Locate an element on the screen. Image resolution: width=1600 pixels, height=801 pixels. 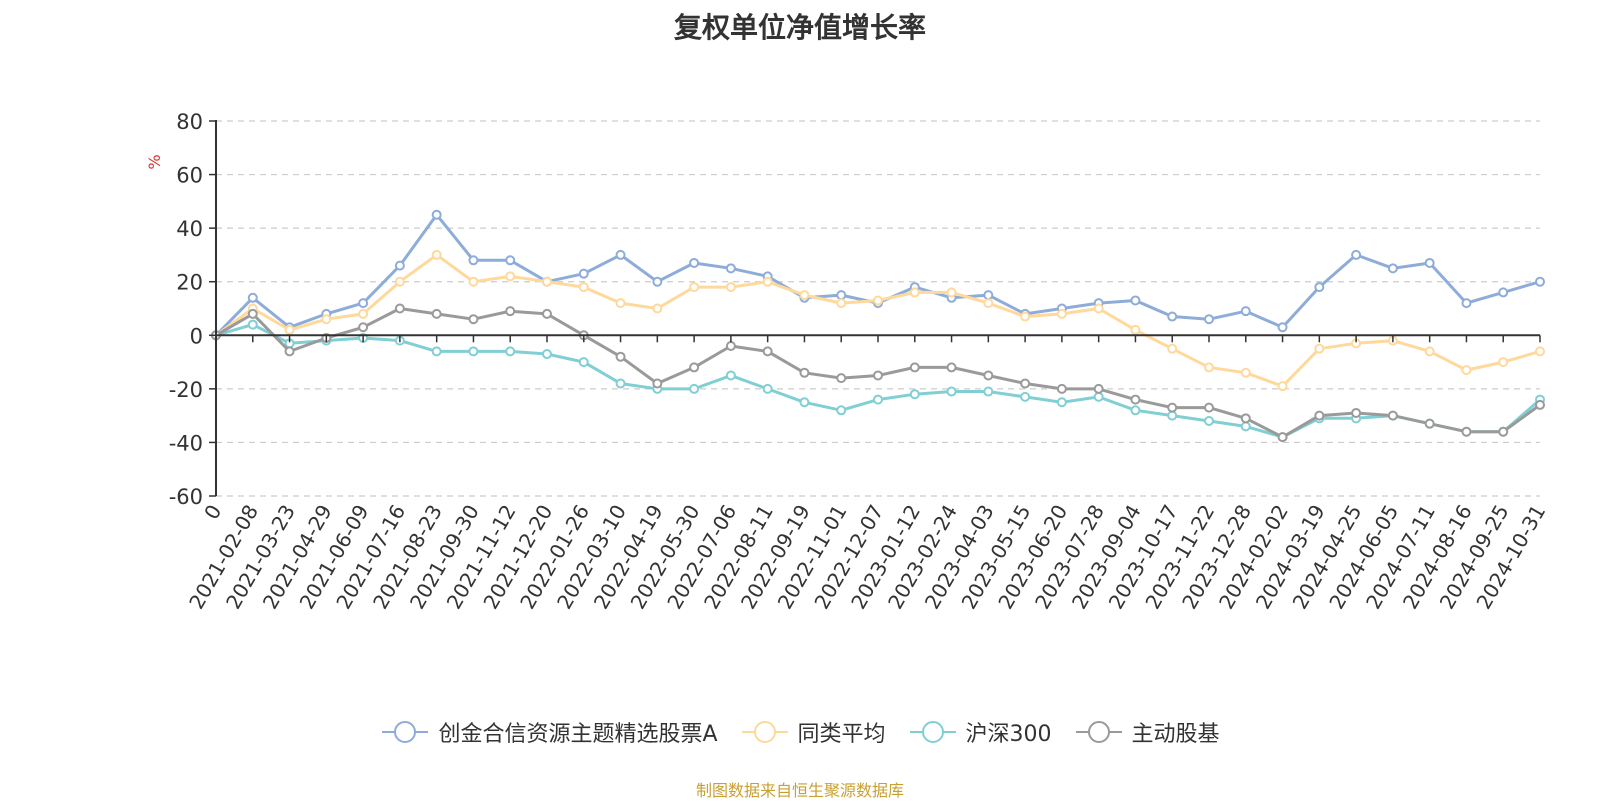
legend-item: 同类平均 is located at coordinates (813, 732).